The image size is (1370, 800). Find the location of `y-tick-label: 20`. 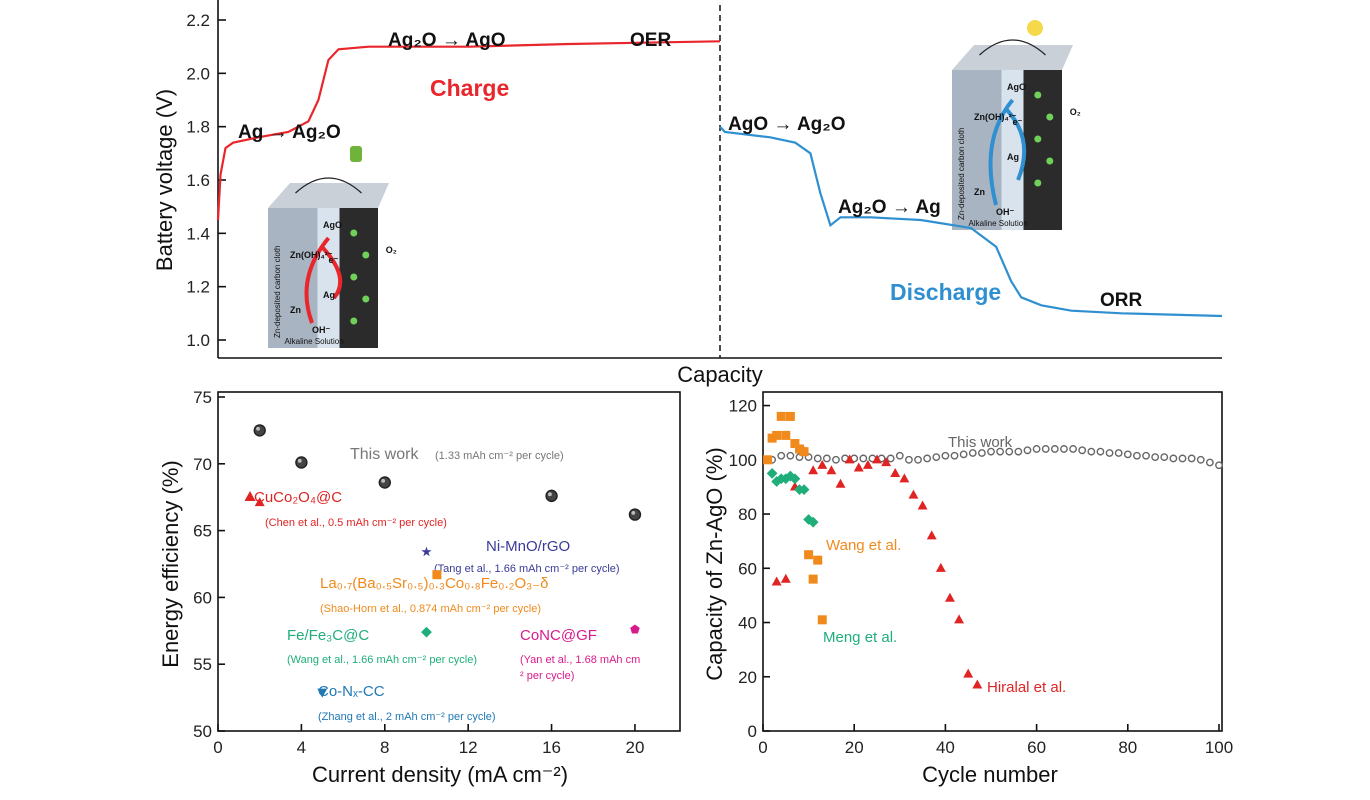

y-tick-label: 20 is located at coordinates (747, 677).